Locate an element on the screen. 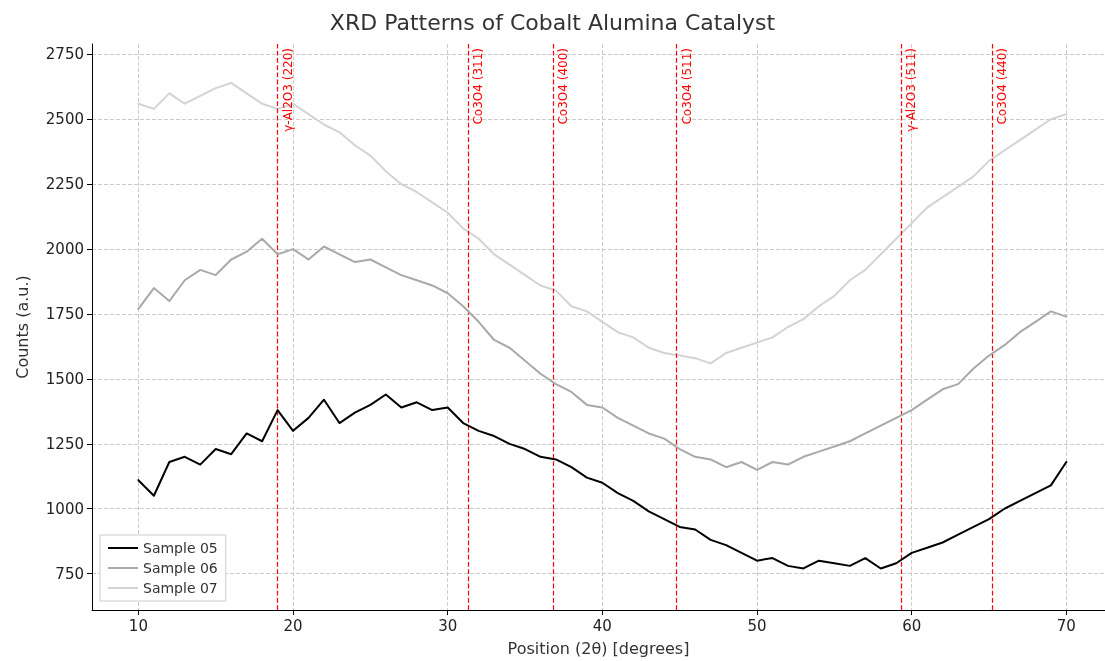 This screenshot has width=1105, height=661. x-tick-label: 70 is located at coordinates (1066, 625).